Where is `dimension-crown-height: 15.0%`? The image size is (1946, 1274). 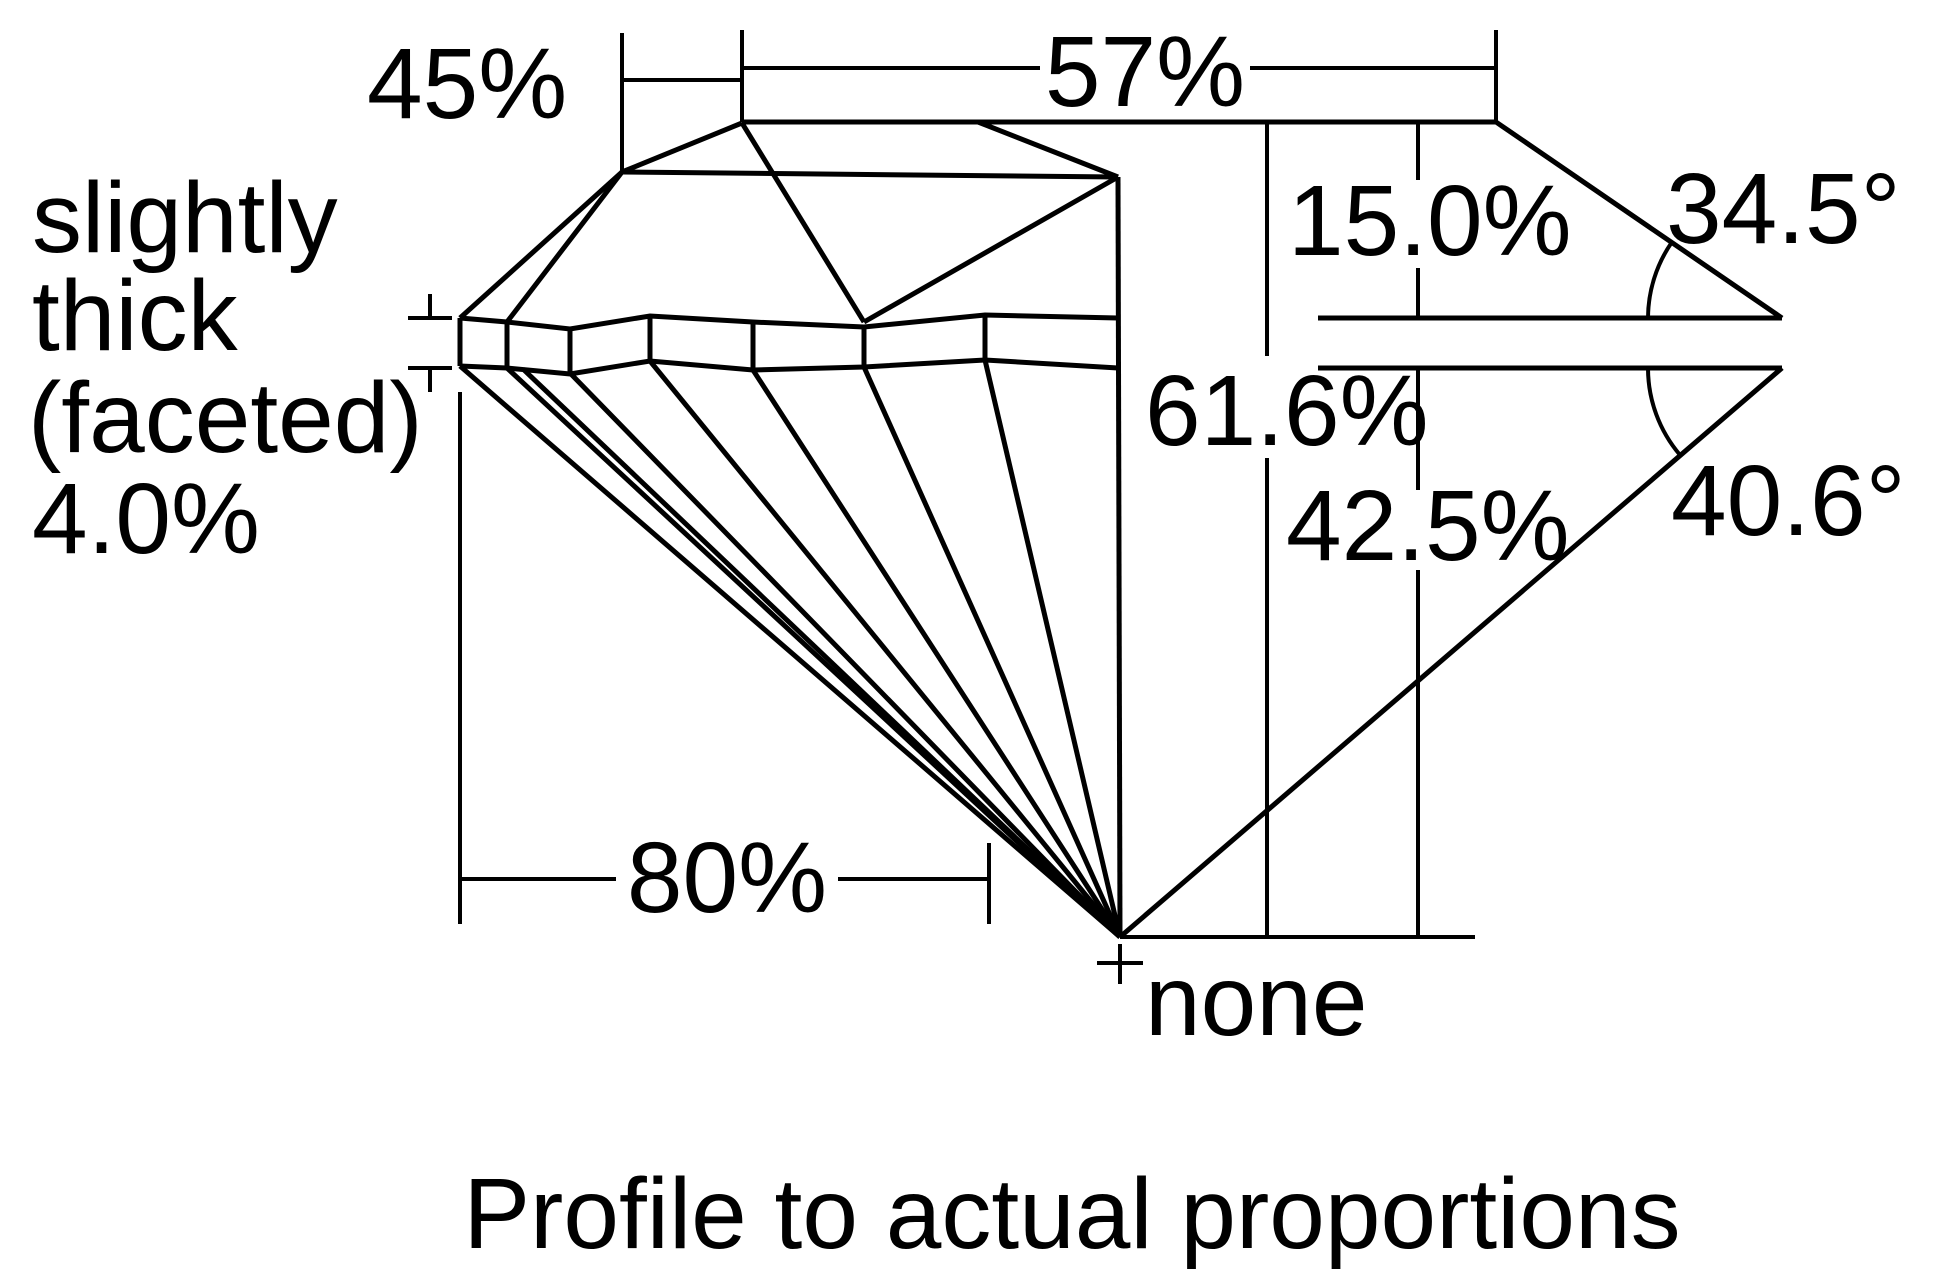
dimension-crown-height: 15.0% is located at coordinates (1430, 220).